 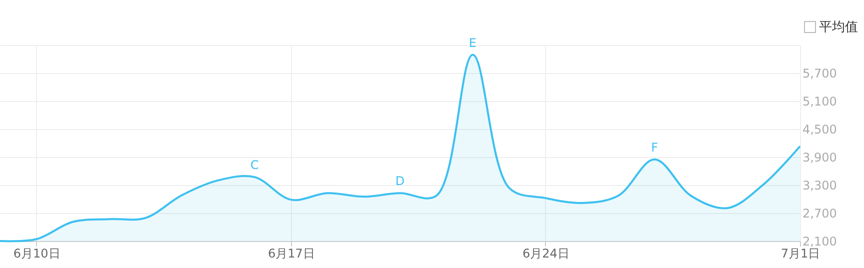 What do you see at coordinates (819, 73) in the screenshot?
I see `y-tick-label: 5,700` at bounding box center [819, 73].